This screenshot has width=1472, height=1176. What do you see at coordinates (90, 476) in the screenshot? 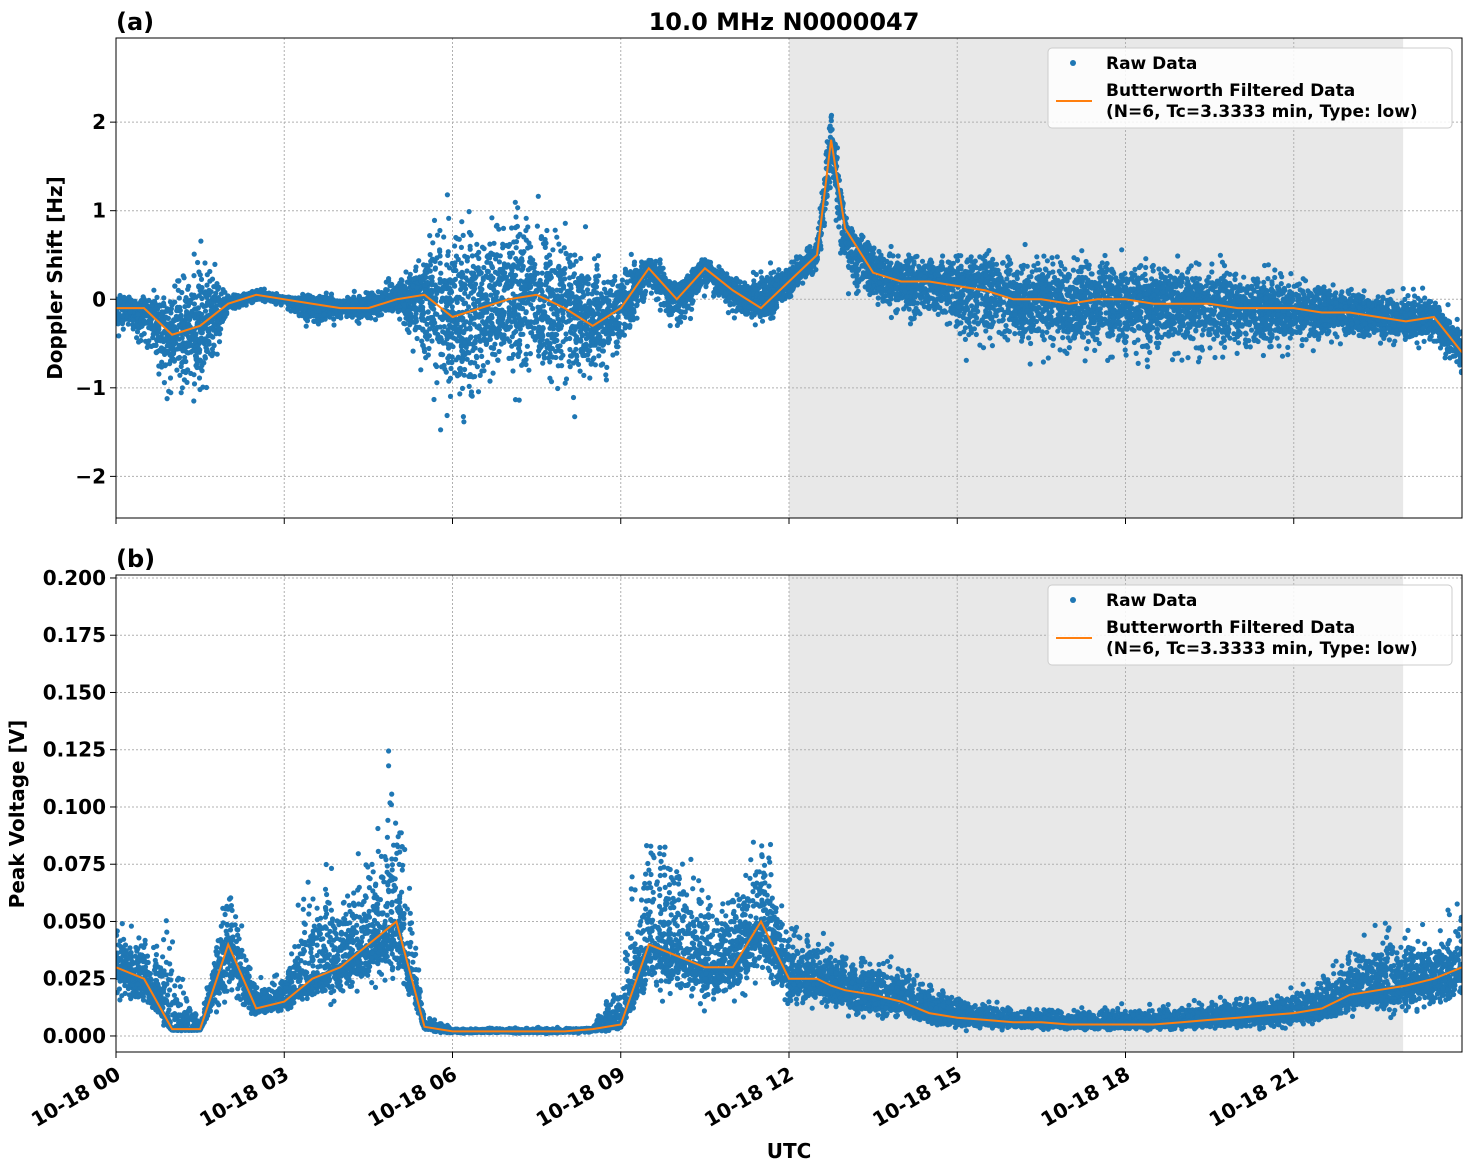
I see `y-tick-label: −2` at bounding box center [90, 476].